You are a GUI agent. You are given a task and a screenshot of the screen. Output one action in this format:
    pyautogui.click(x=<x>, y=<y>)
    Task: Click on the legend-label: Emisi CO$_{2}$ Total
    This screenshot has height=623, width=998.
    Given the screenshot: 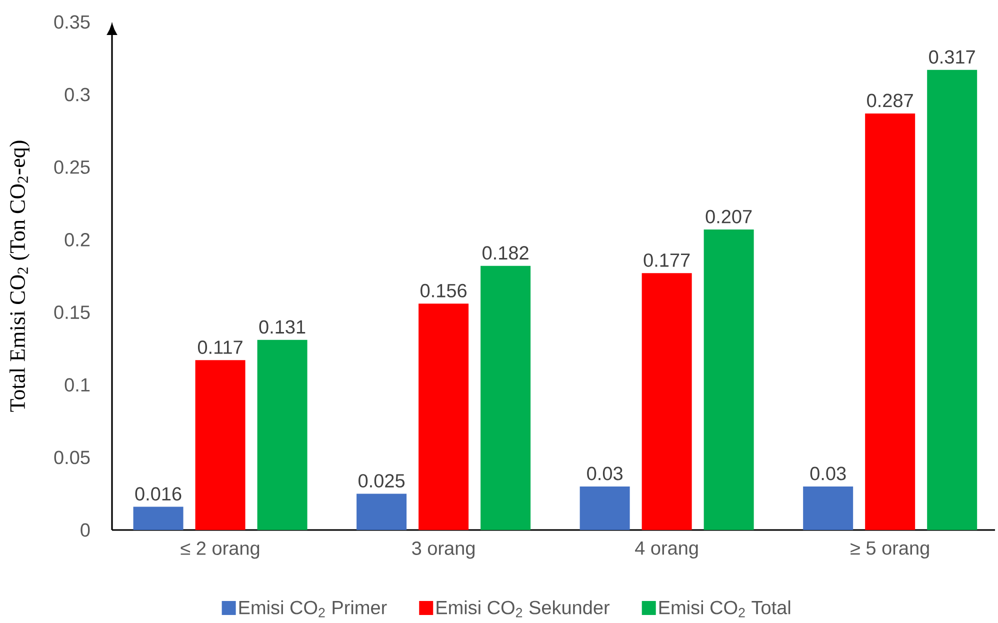 What is the action you would take?
    pyautogui.click(x=724, y=609)
    